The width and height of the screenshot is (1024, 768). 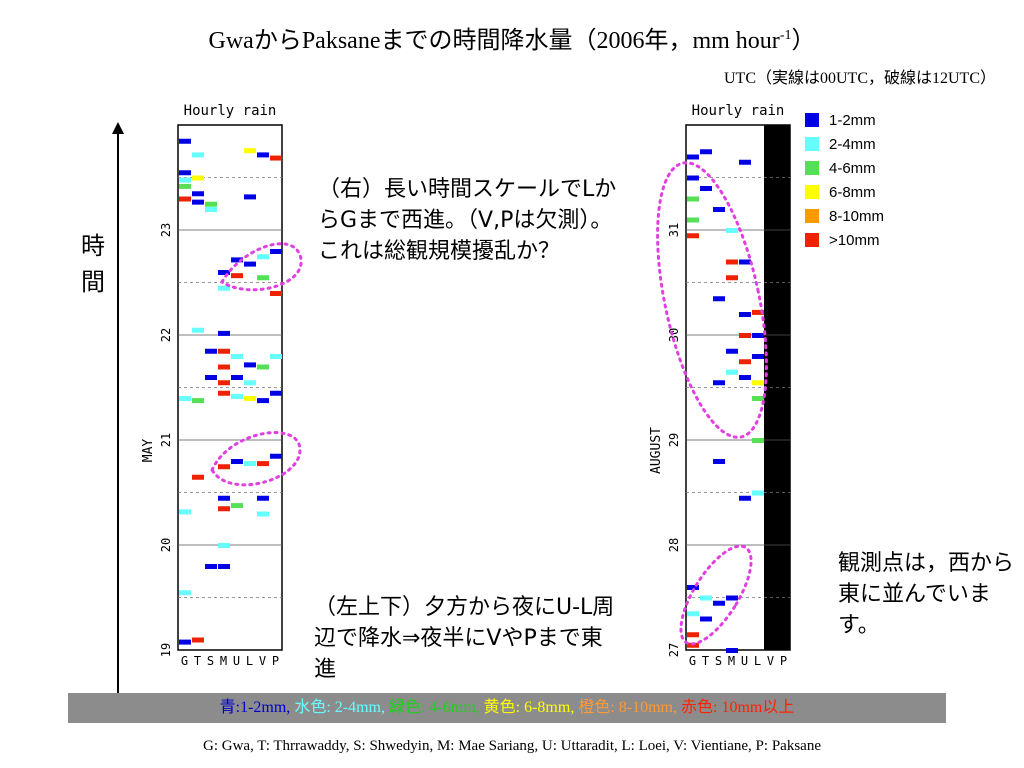 I want to click on day-tick-label: 29, so click(x=674, y=440).